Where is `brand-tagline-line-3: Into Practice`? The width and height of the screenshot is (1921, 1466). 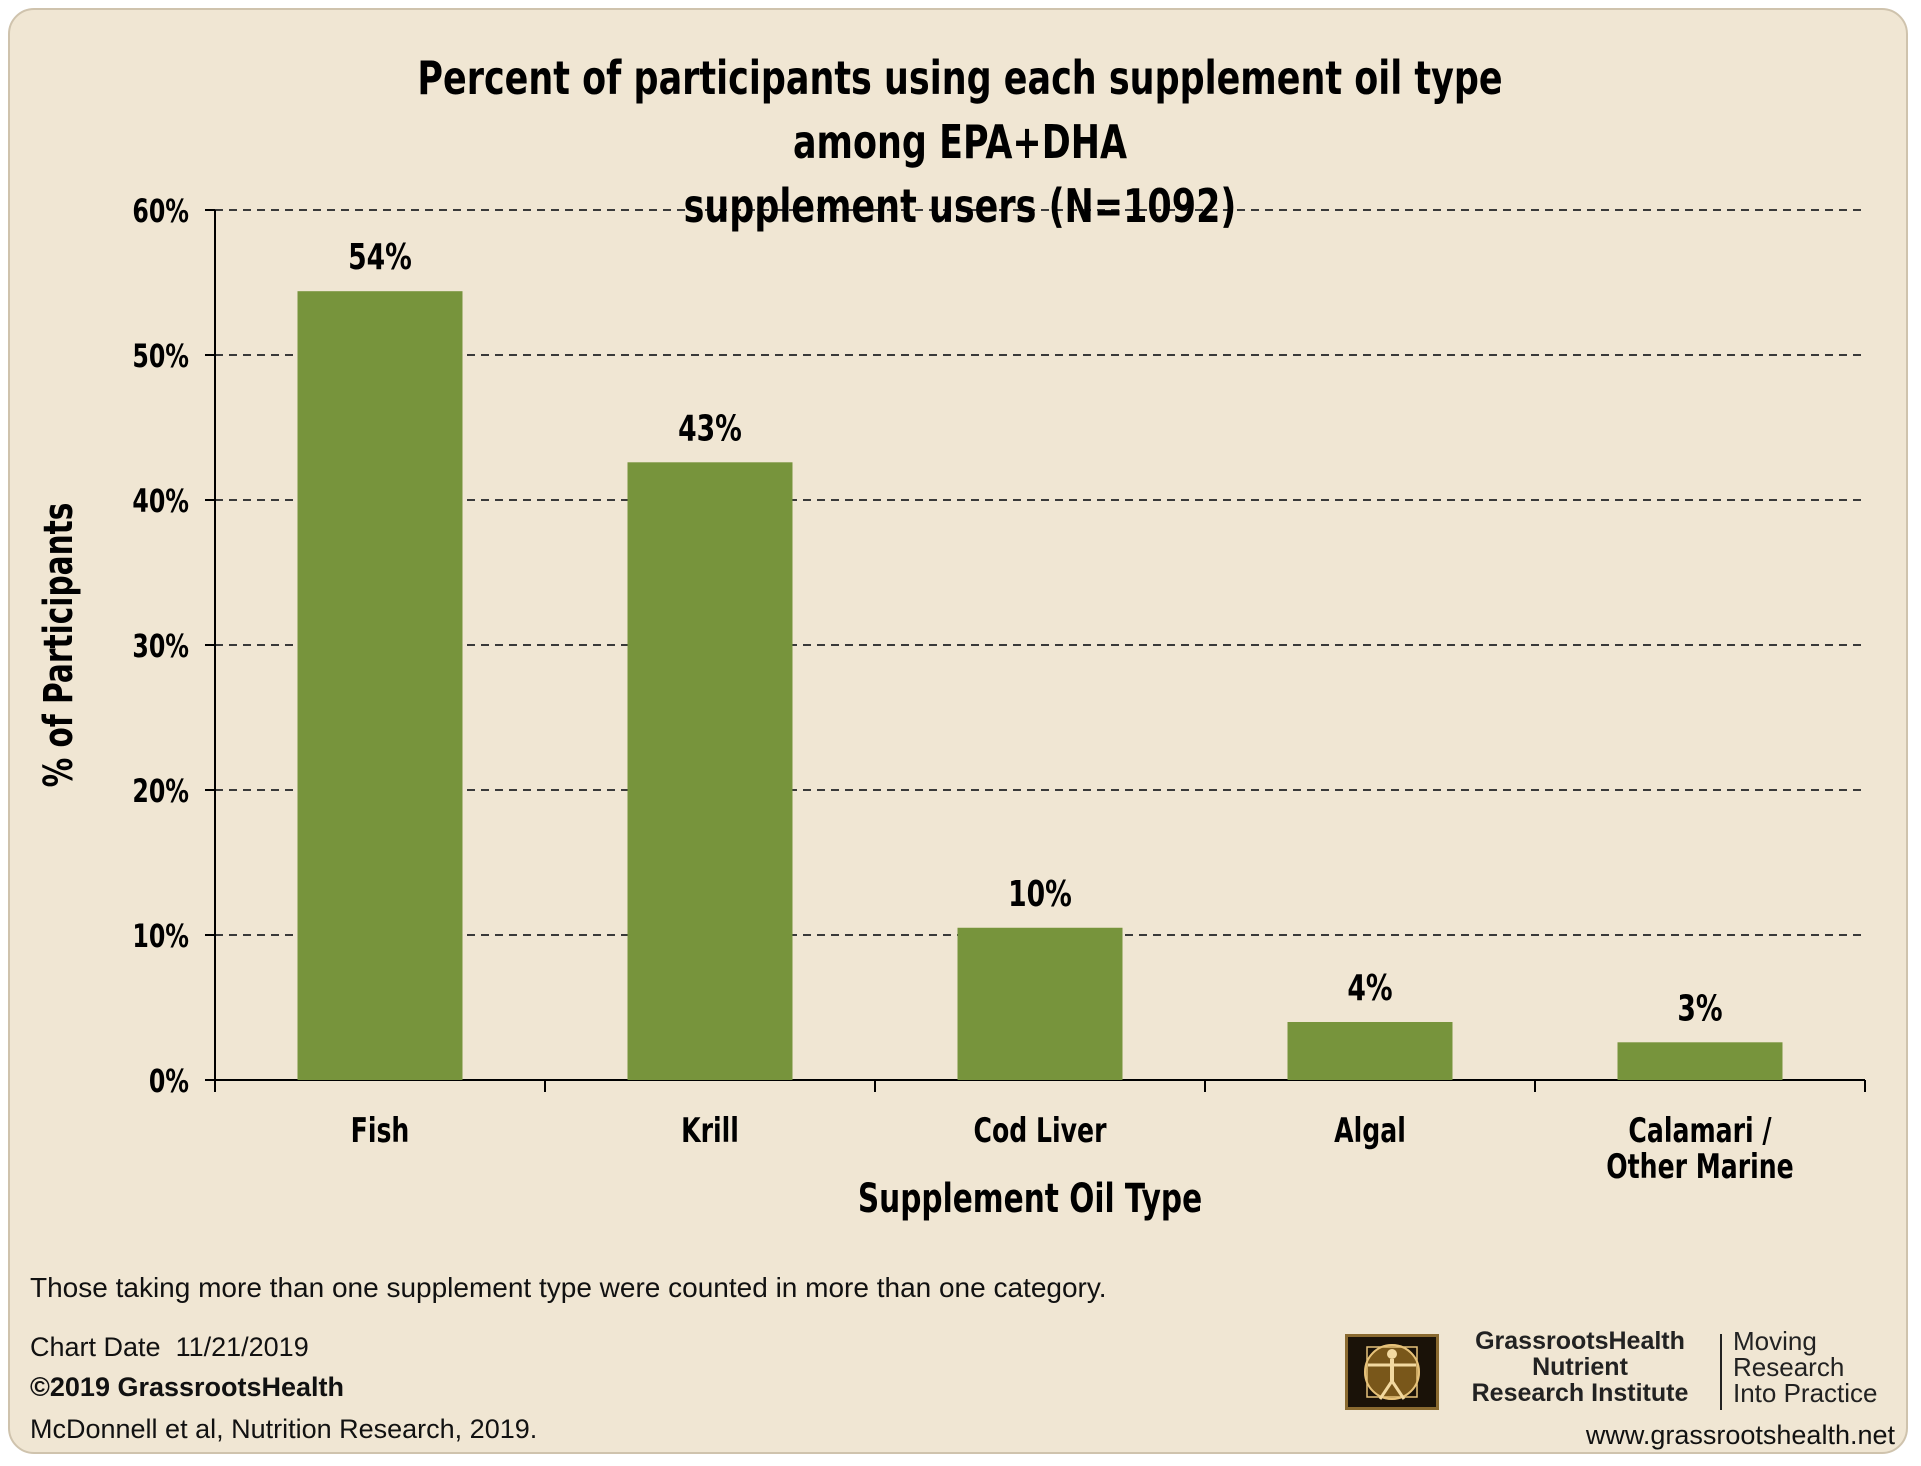 brand-tagline-line-3: Into Practice is located at coordinates (1805, 1393).